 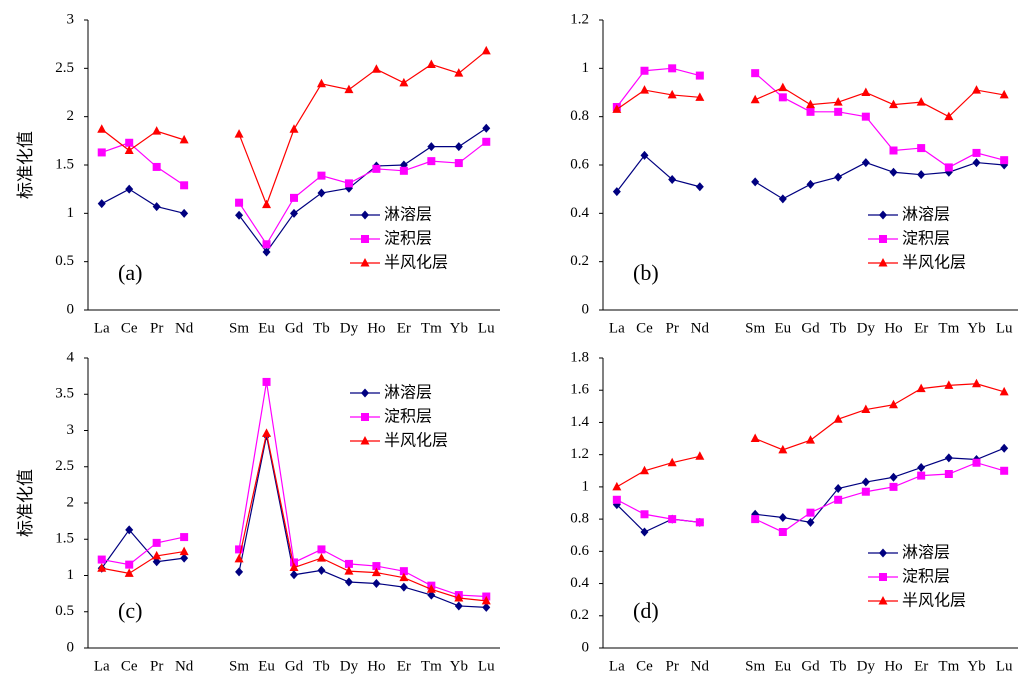 What do you see at coordinates (926, 552) in the screenshot?
I see `legend-label: 淋溶层` at bounding box center [926, 552].